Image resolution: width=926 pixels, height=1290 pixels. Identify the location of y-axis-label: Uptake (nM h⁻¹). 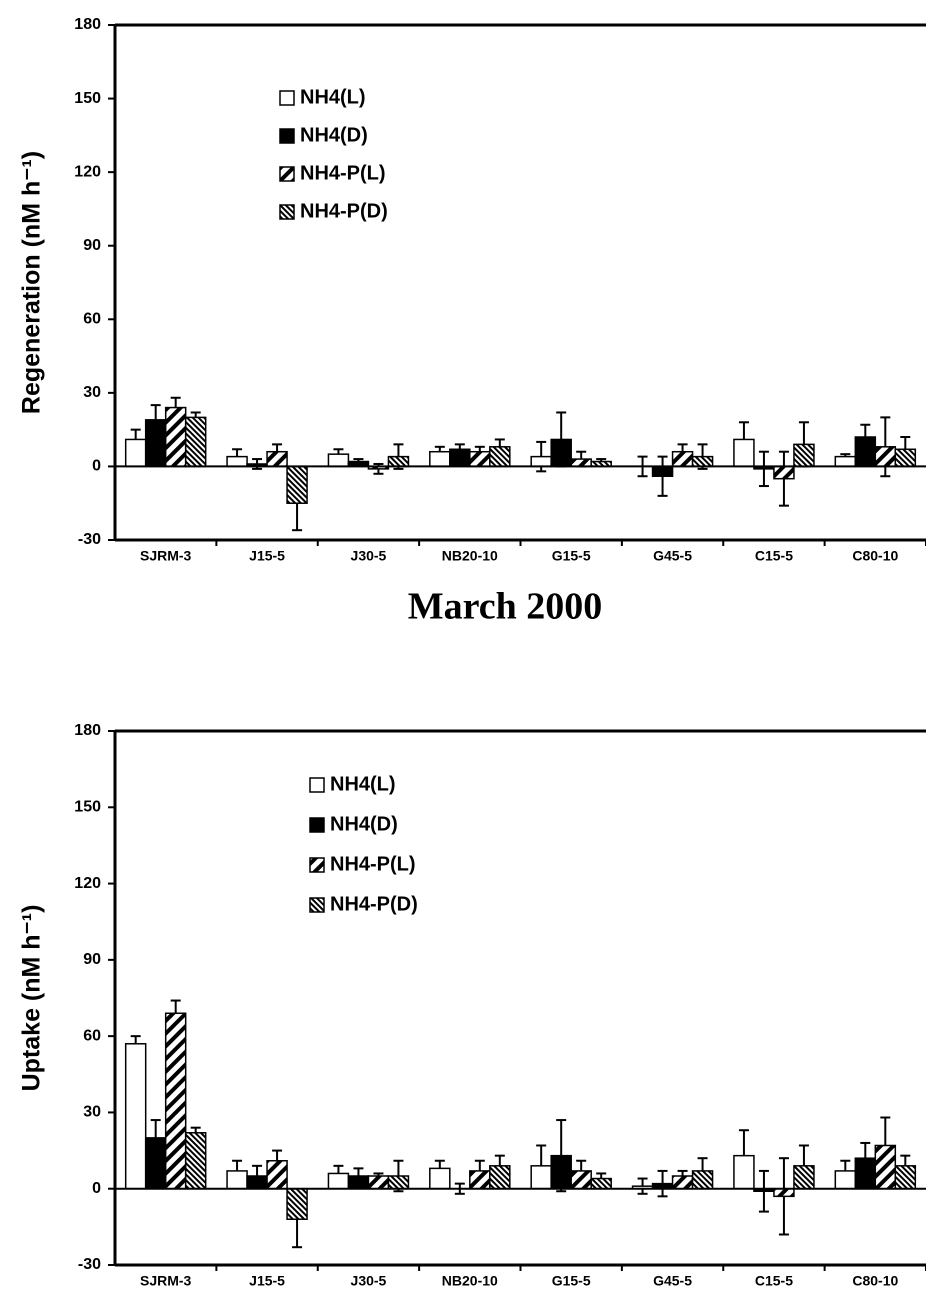
(32, 998).